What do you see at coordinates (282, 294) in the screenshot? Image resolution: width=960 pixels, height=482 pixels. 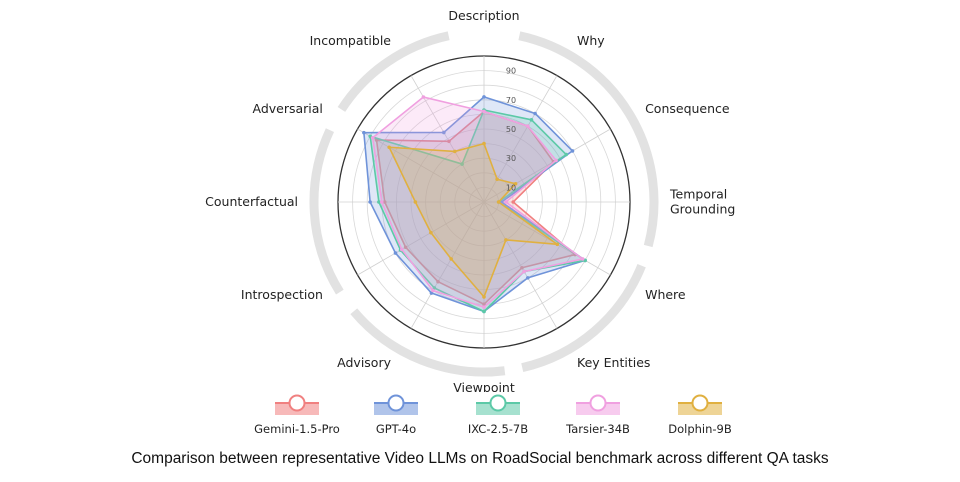 I see `axis-label: Introspection` at bounding box center [282, 294].